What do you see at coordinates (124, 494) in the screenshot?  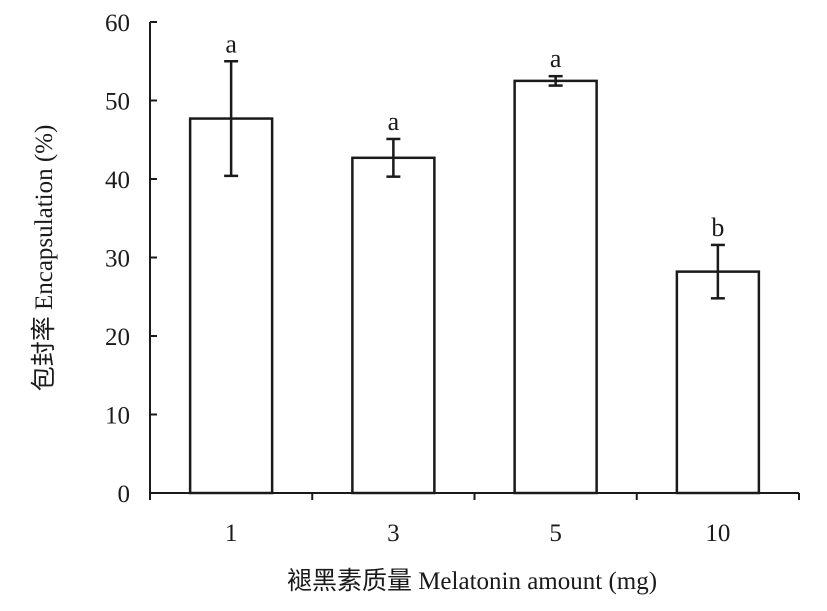 I see `y-tick-label: 0` at bounding box center [124, 494].